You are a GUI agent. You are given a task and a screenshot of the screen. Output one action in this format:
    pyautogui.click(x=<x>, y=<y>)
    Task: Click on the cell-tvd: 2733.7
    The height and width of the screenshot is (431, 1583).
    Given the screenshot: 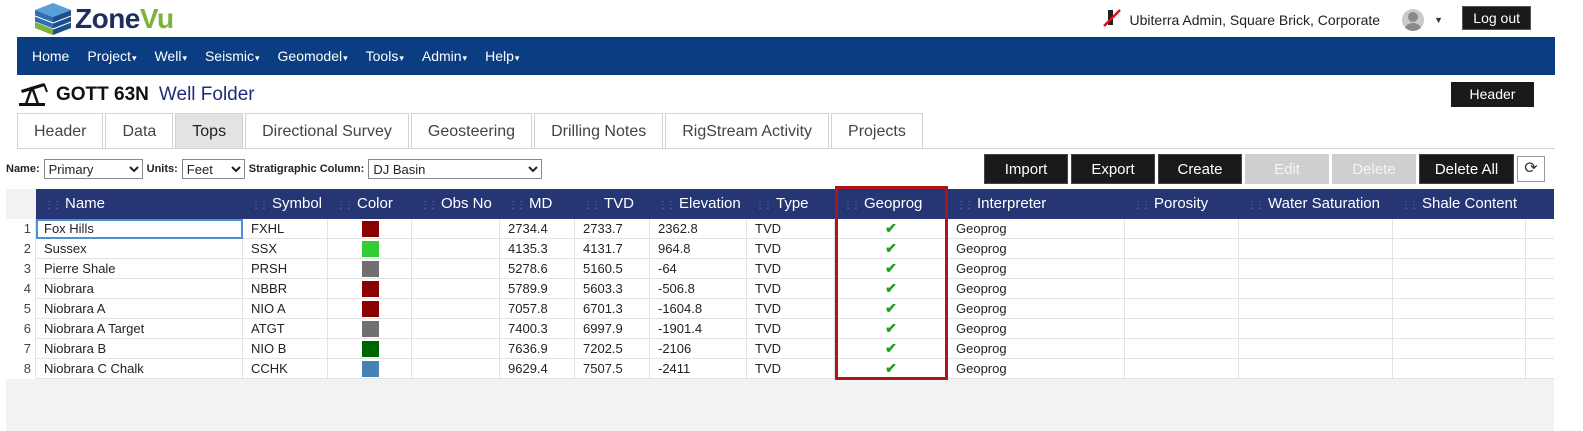 What is the action you would take?
    pyautogui.click(x=612, y=229)
    